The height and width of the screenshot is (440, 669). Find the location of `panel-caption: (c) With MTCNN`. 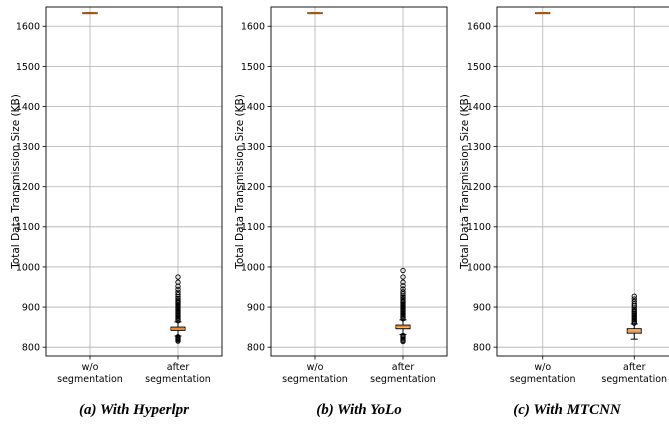

panel-caption: (c) With MTCNN is located at coordinates (567, 410).